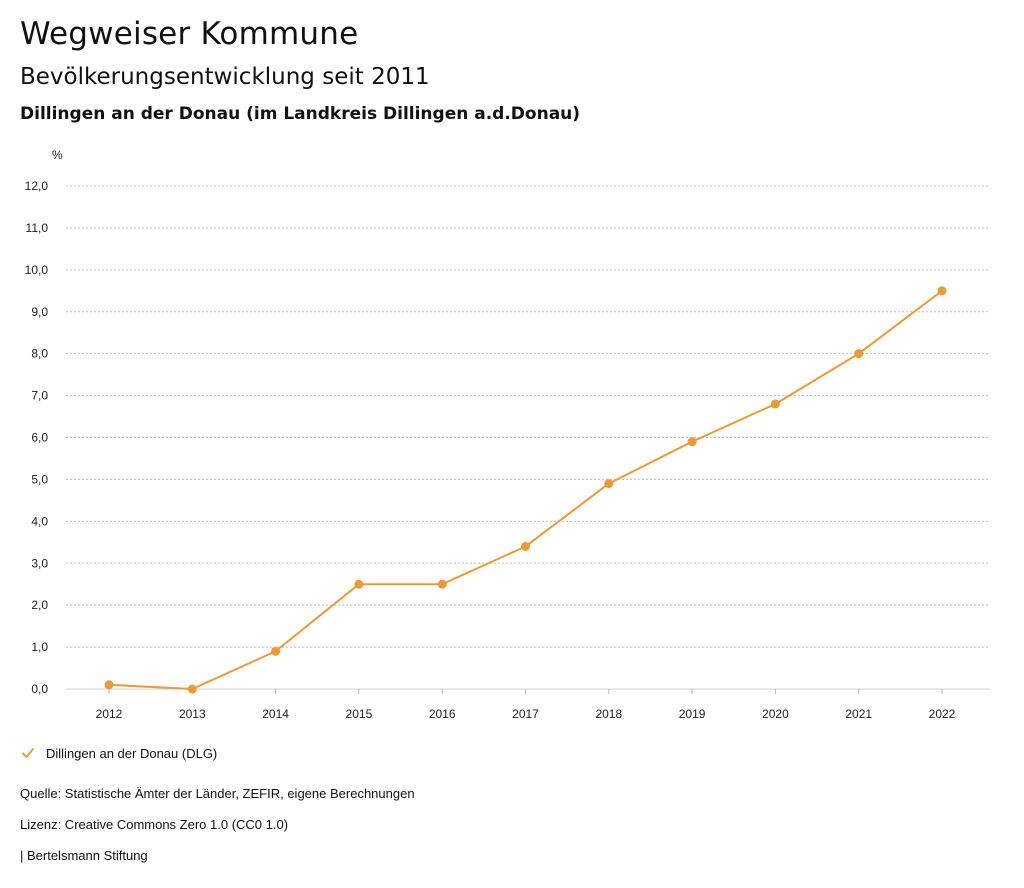 The width and height of the screenshot is (1024, 888). Describe the element at coordinates (39, 354) in the screenshot. I see `y-tick-label: 8,0` at that location.